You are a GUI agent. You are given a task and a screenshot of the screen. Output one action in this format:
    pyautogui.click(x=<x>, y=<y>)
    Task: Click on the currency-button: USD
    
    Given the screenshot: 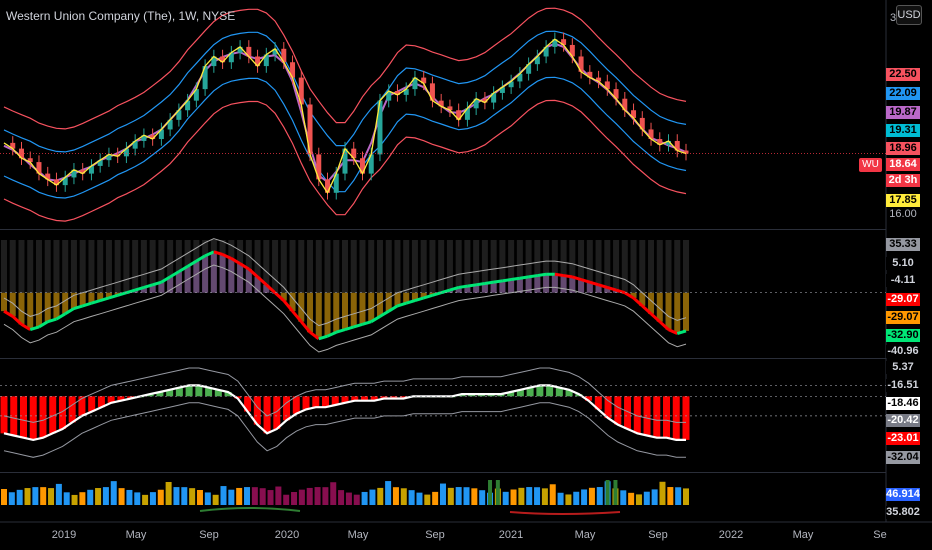 What is the action you would take?
    pyautogui.click(x=909, y=15)
    